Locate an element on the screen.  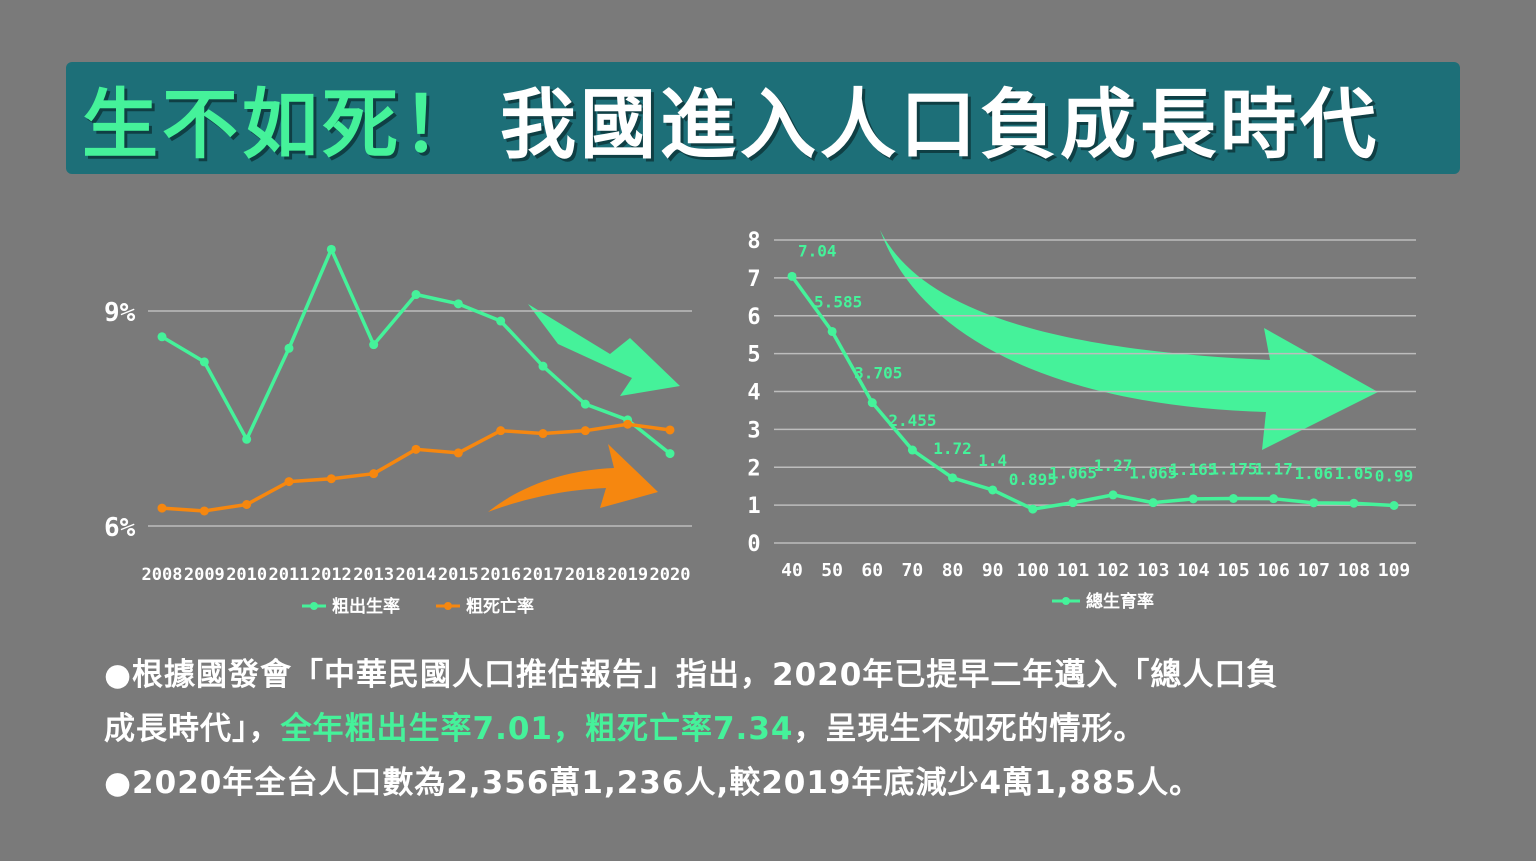
data-label: 5.585 is located at coordinates (838, 301).